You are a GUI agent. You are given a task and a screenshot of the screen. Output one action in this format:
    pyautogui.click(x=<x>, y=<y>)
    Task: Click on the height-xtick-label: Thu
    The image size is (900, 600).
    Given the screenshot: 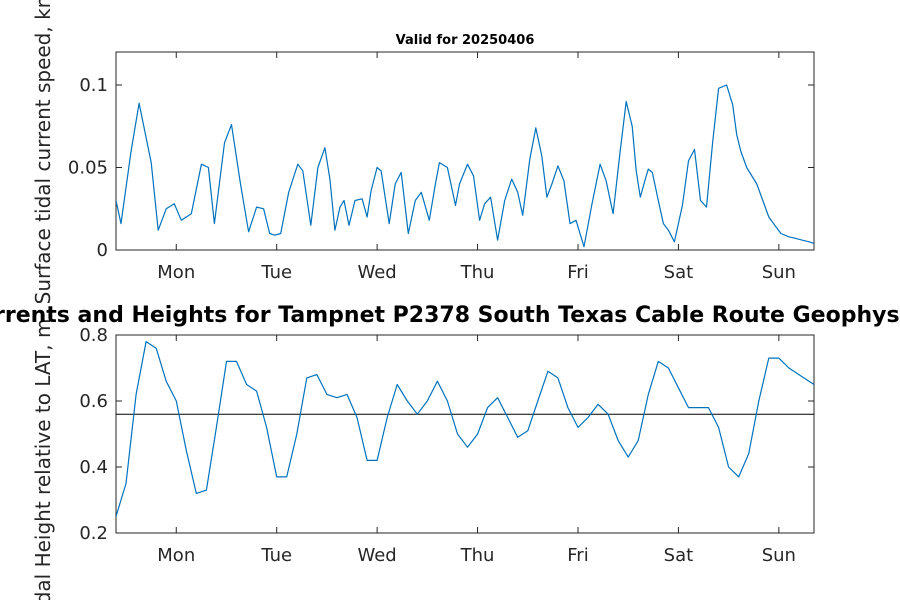 What is the action you would take?
    pyautogui.click(x=477, y=555)
    